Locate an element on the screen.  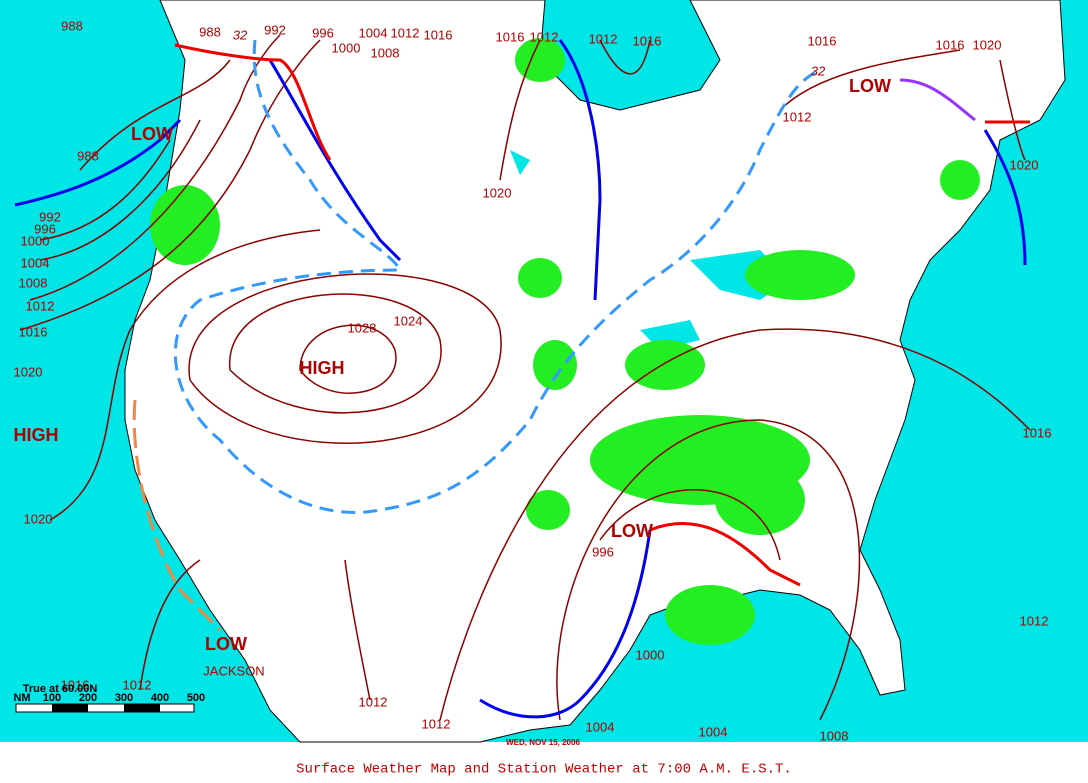
scale-title: True at 60.00N is located at coordinates (60, 689).